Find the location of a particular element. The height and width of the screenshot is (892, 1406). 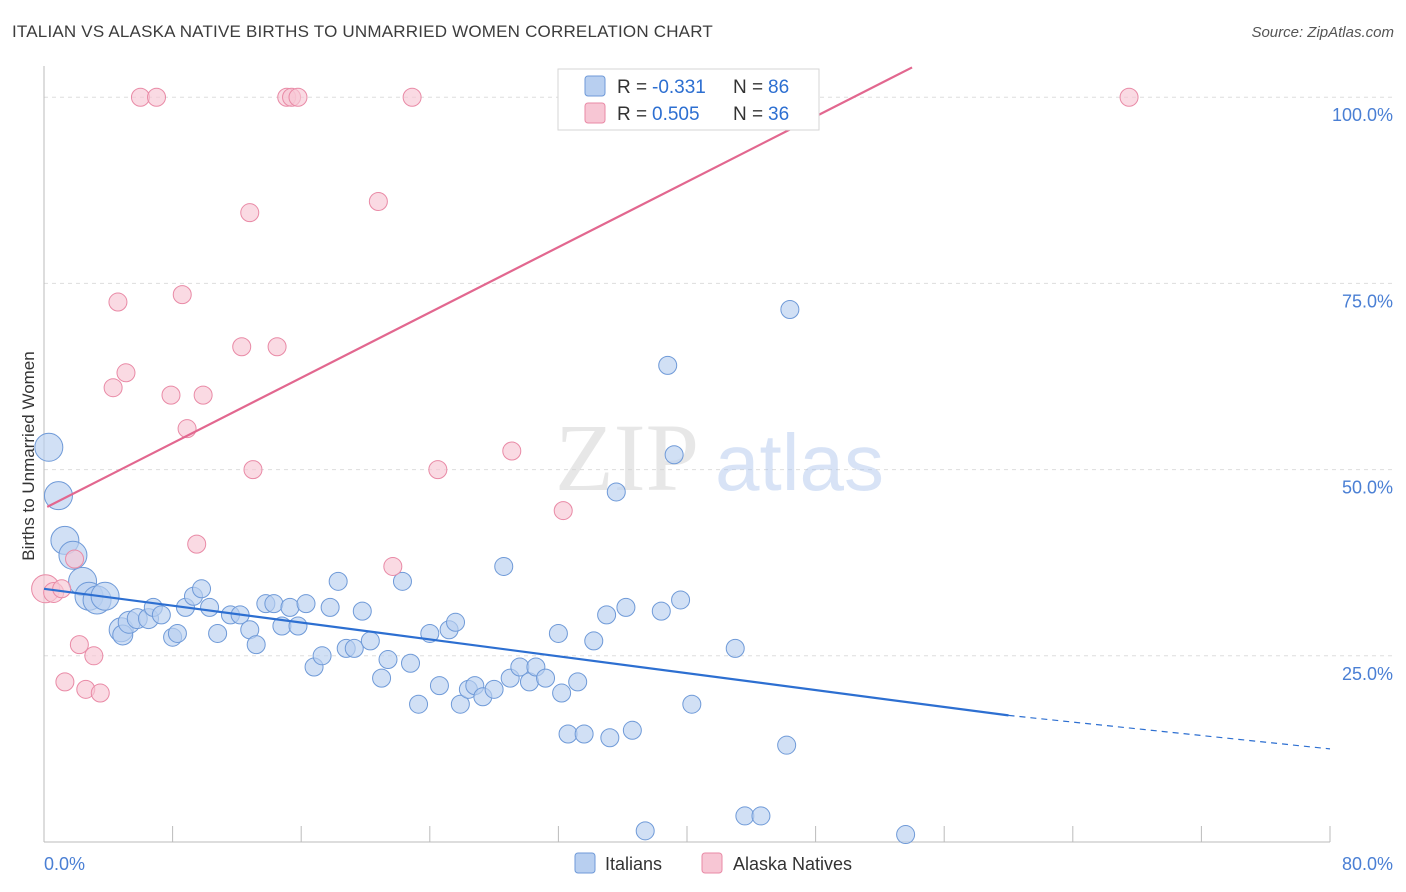

legend-r-label-2: R = is located at coordinates (632, 114).